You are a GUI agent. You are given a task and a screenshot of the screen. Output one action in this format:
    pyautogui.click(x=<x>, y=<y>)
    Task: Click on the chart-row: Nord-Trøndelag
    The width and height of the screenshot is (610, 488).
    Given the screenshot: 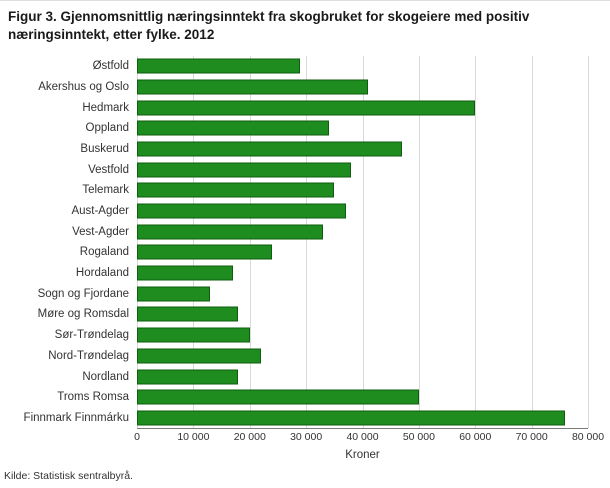 What is the action you would take?
    pyautogui.click(x=305, y=356)
    